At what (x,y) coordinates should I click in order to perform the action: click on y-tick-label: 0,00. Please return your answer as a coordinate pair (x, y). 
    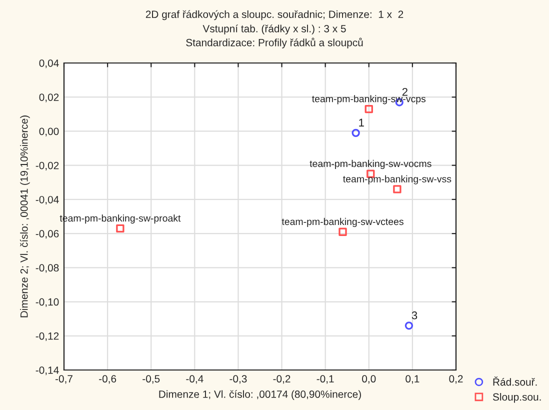
    Looking at the image, I should click on (49, 132).